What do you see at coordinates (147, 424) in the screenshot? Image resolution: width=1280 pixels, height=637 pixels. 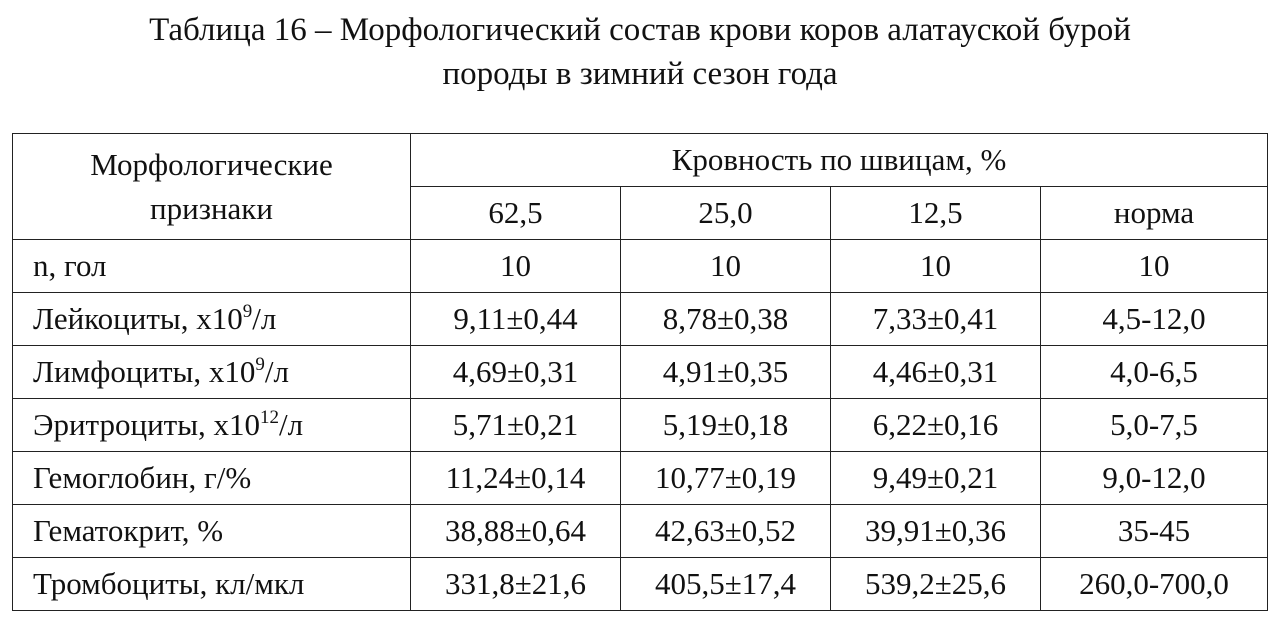 I see `row-label: Эритроциты, х10` at bounding box center [147, 424].